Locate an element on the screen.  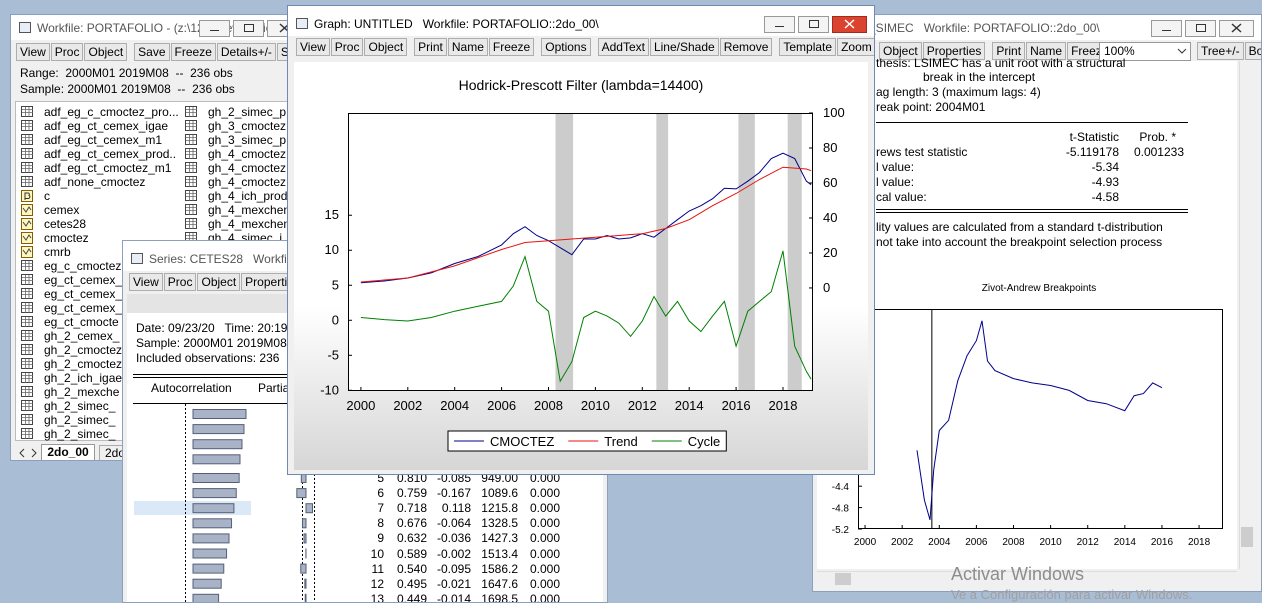
toolbar-group: Template Zoom is located at coordinates (826, 47).